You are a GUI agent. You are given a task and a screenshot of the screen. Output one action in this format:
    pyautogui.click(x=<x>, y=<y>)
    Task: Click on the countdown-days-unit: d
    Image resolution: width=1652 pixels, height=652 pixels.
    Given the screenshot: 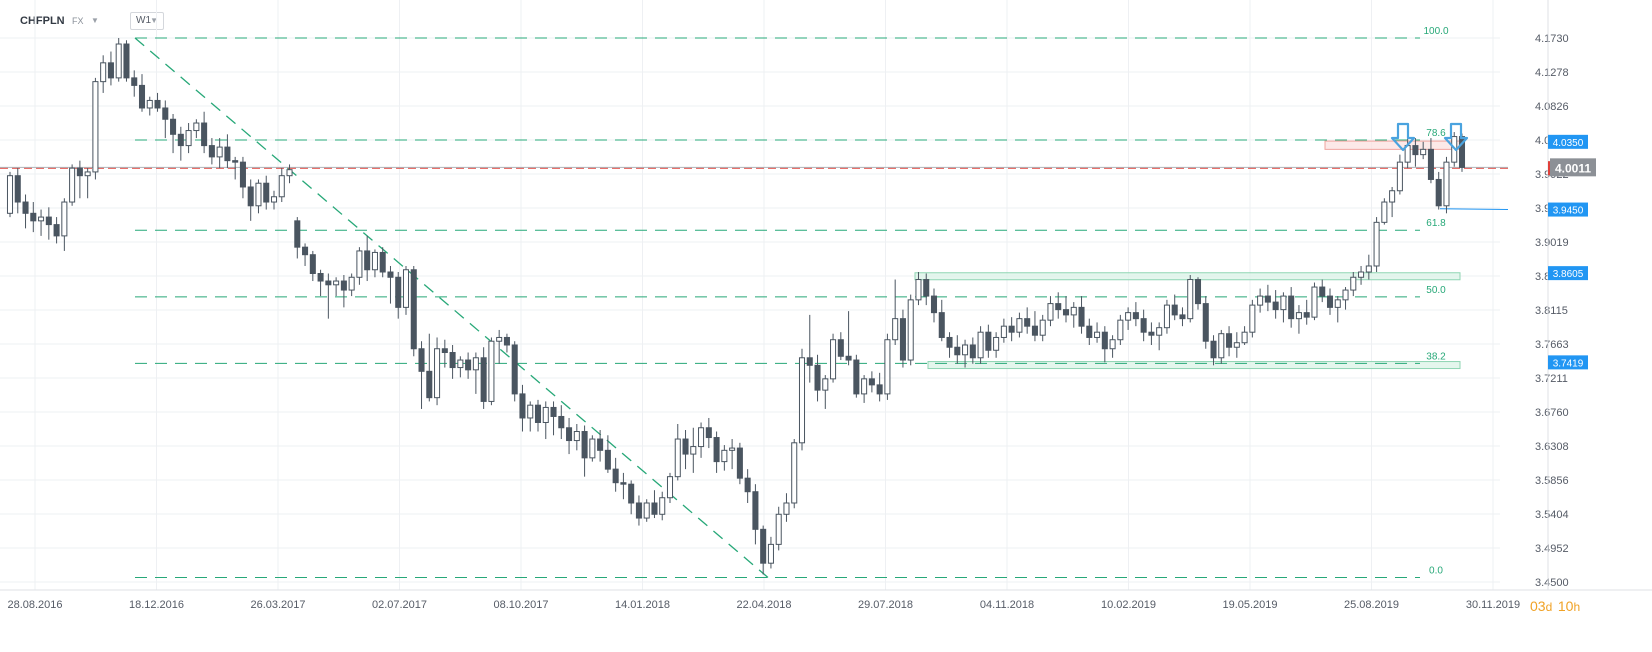 What is the action you would take?
    pyautogui.click(x=1549, y=607)
    